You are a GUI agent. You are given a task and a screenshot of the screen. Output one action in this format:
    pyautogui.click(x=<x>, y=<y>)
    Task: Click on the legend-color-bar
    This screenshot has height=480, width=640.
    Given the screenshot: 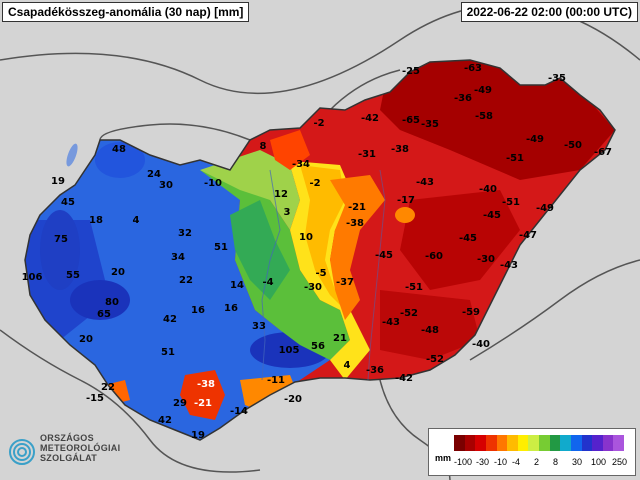 What is the action you would take?
    pyautogui.click(x=539, y=443)
    